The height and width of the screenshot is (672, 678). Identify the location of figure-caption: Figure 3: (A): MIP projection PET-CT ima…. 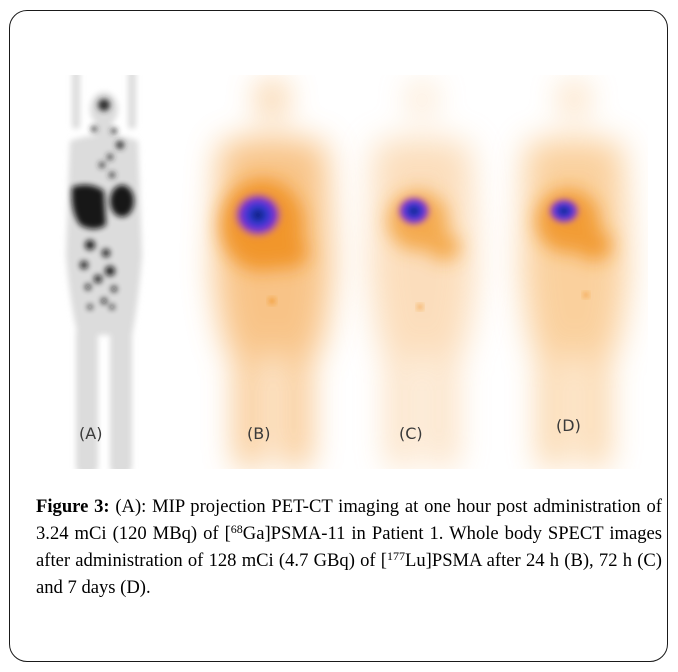
(349, 547).